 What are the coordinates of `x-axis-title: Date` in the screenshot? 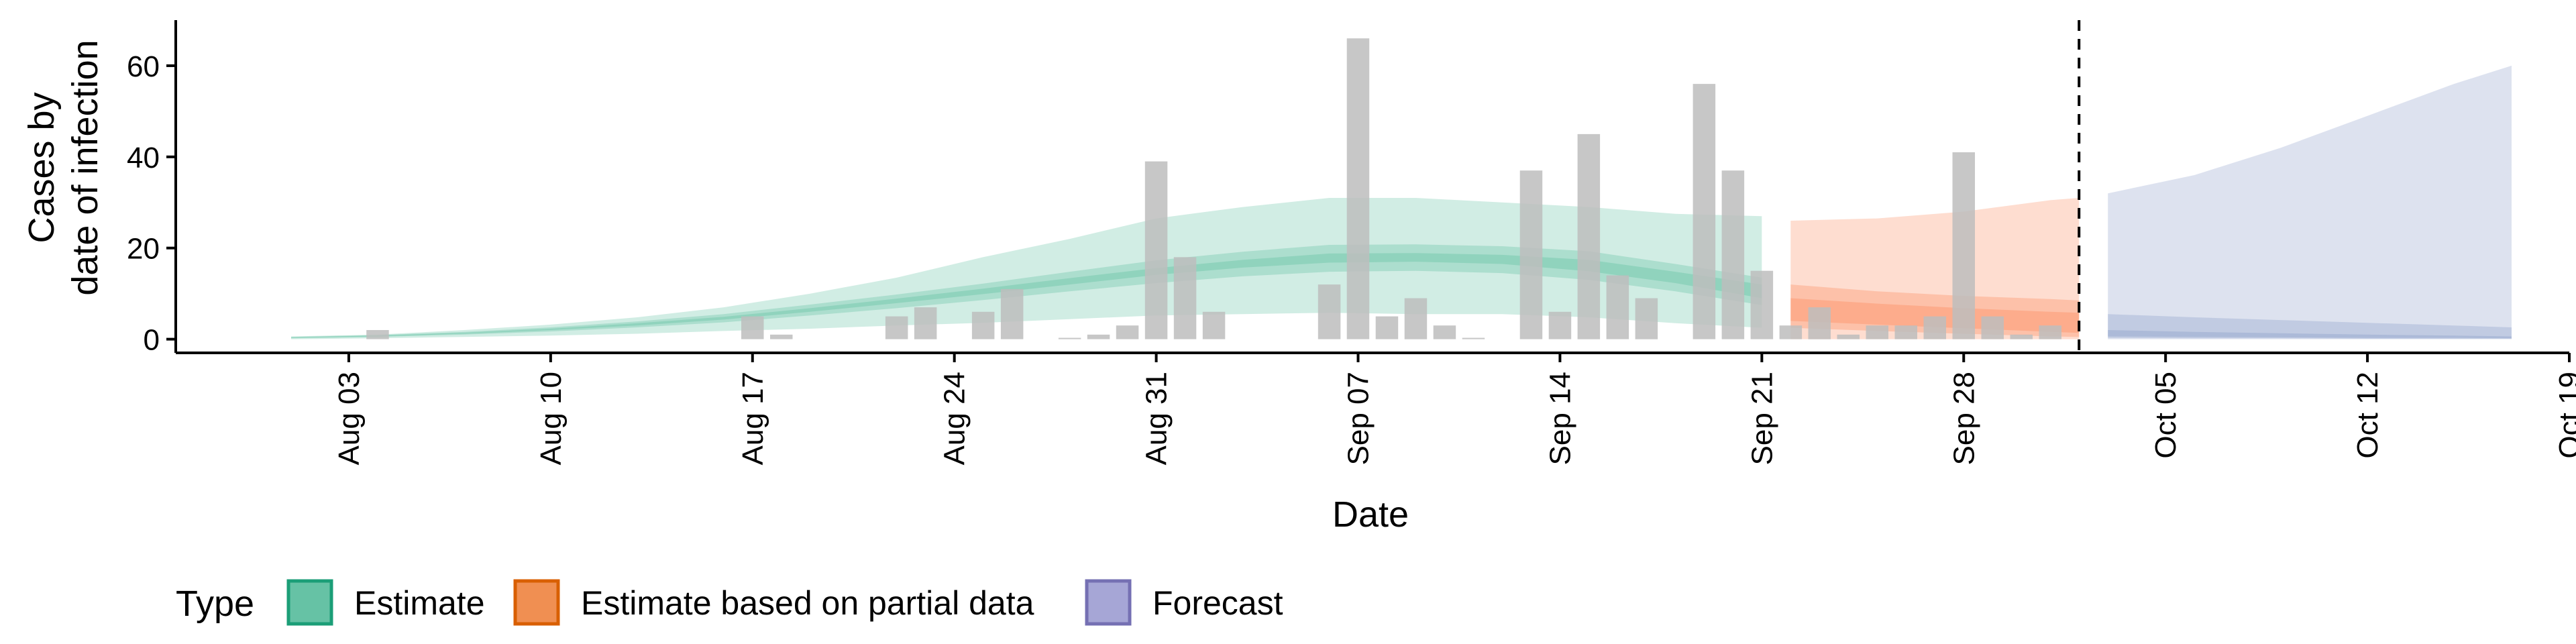 It's located at (1370, 514).